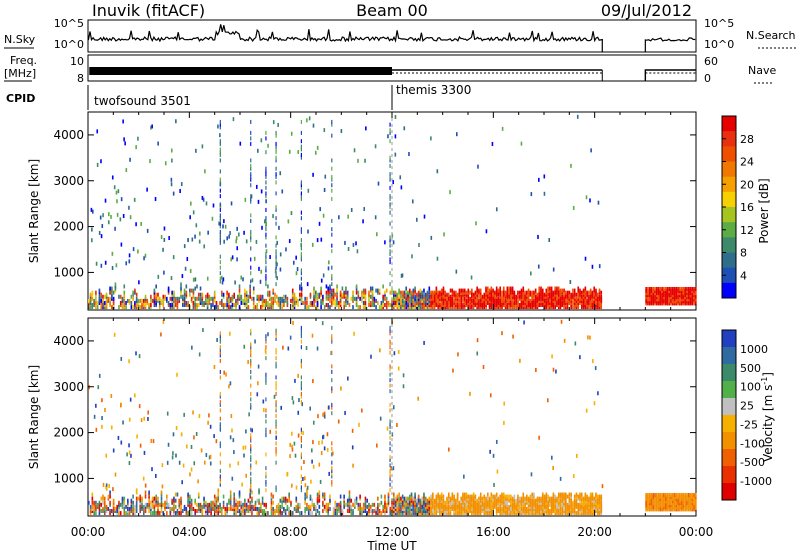 This screenshot has width=800, height=554. Describe the element at coordinates (729, 407) in the screenshot. I see `colorbar-swatch` at that location.